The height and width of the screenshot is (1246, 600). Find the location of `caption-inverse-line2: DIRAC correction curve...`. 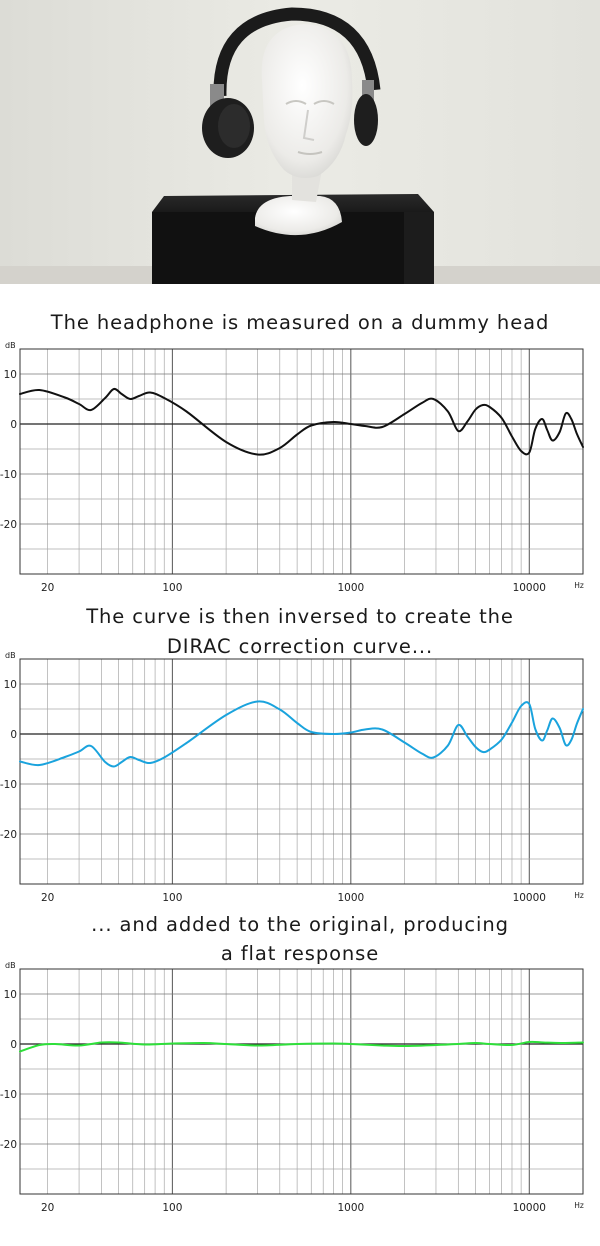

caption-inverse-line2: DIRAC correction curve... is located at coordinates (300, 646).